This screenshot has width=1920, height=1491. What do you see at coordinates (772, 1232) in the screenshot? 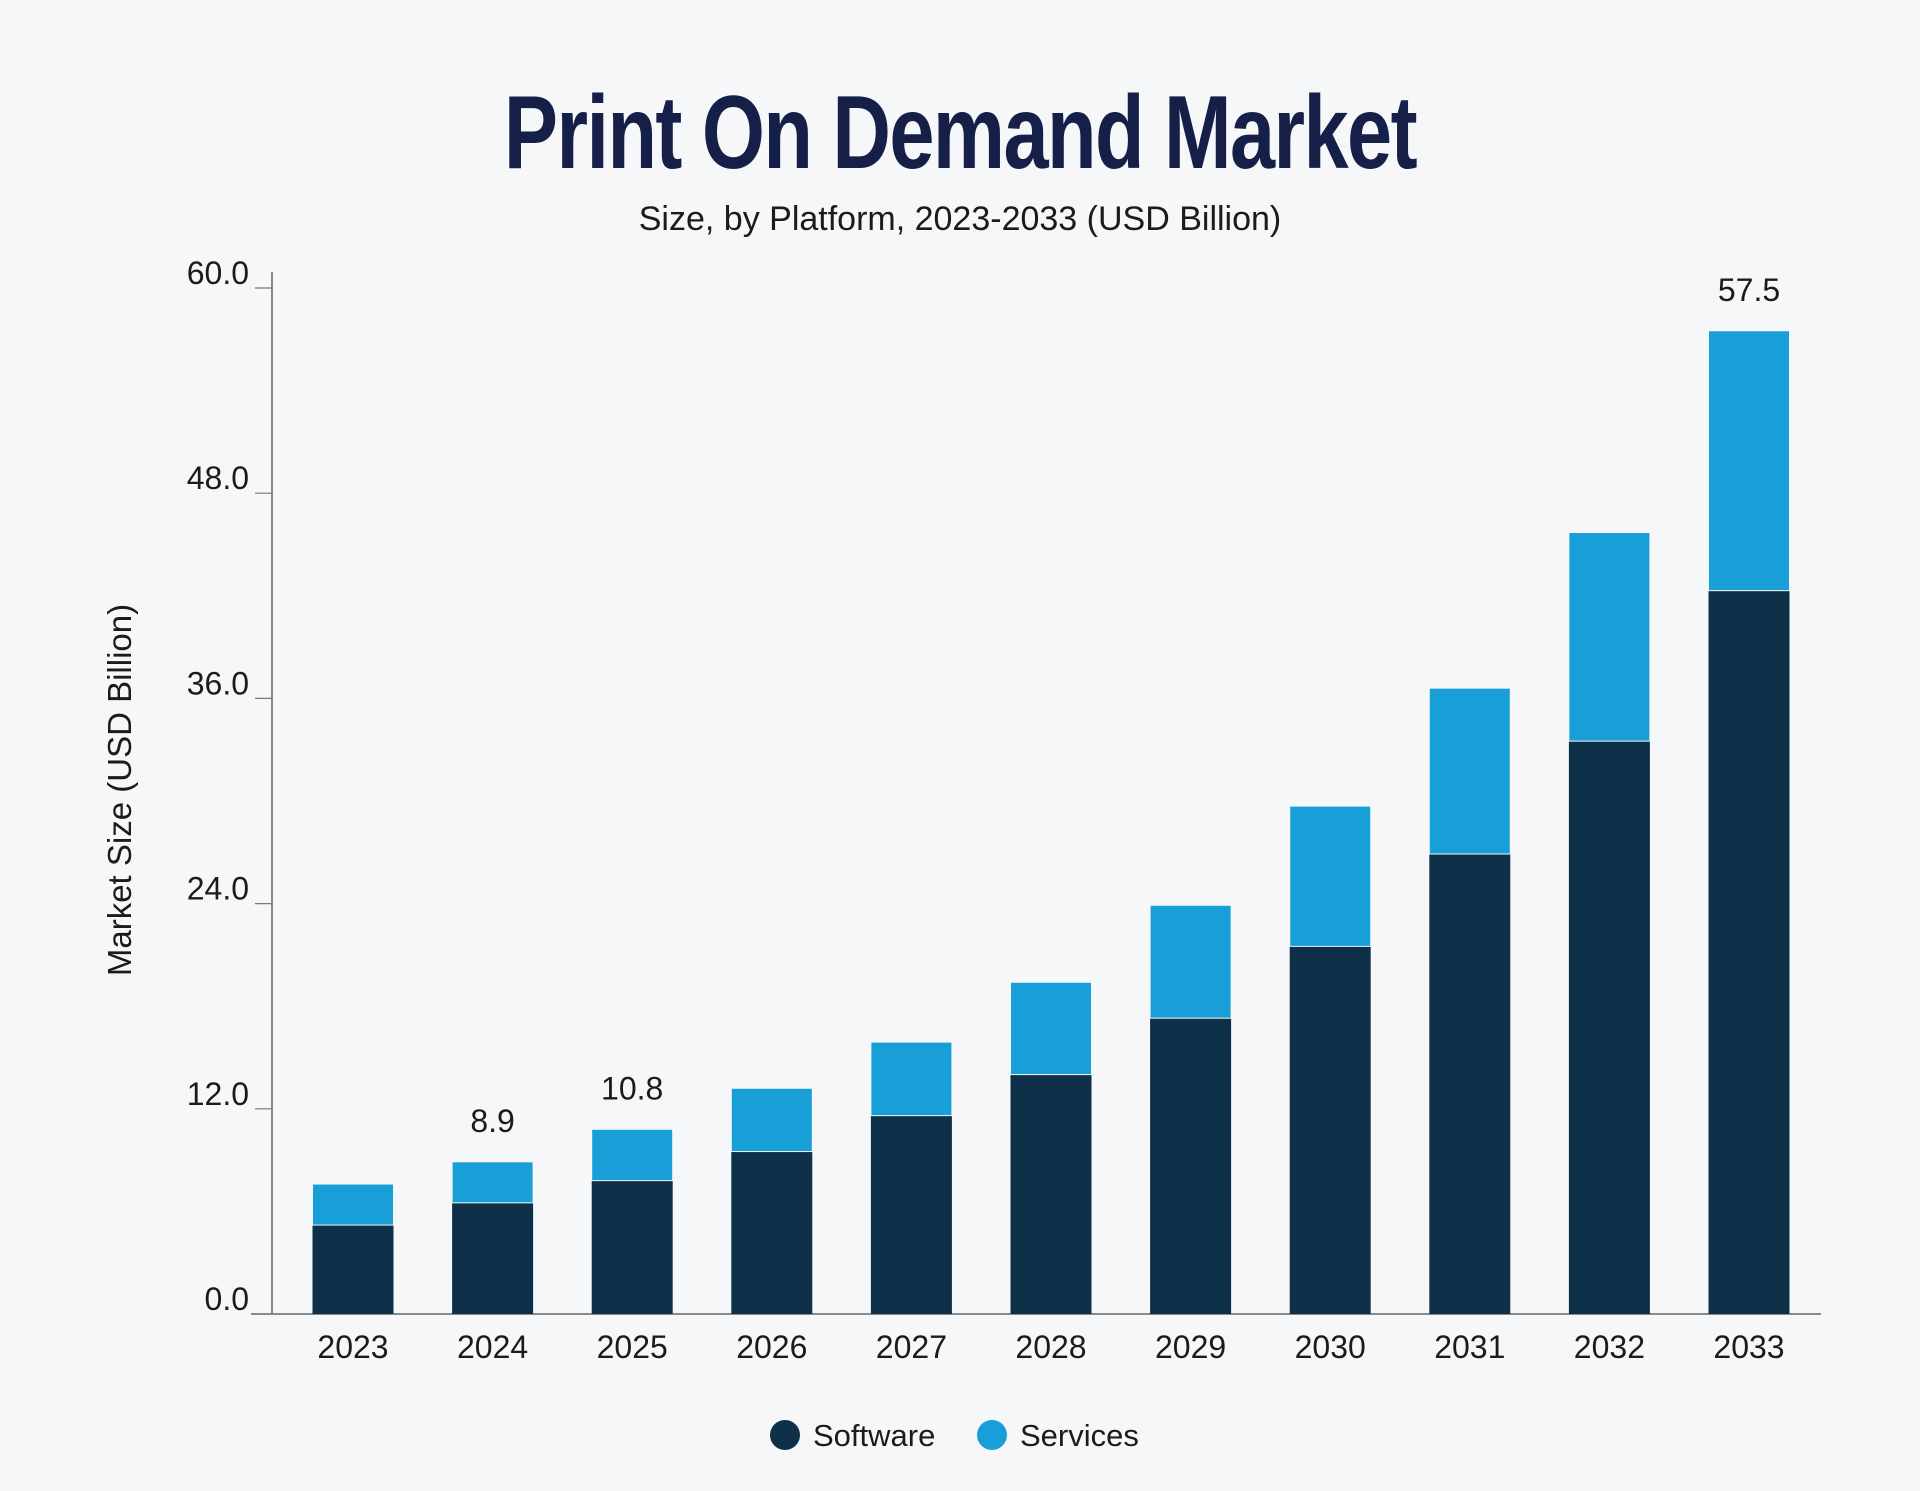
I see `bar-software-2026` at bounding box center [772, 1232].